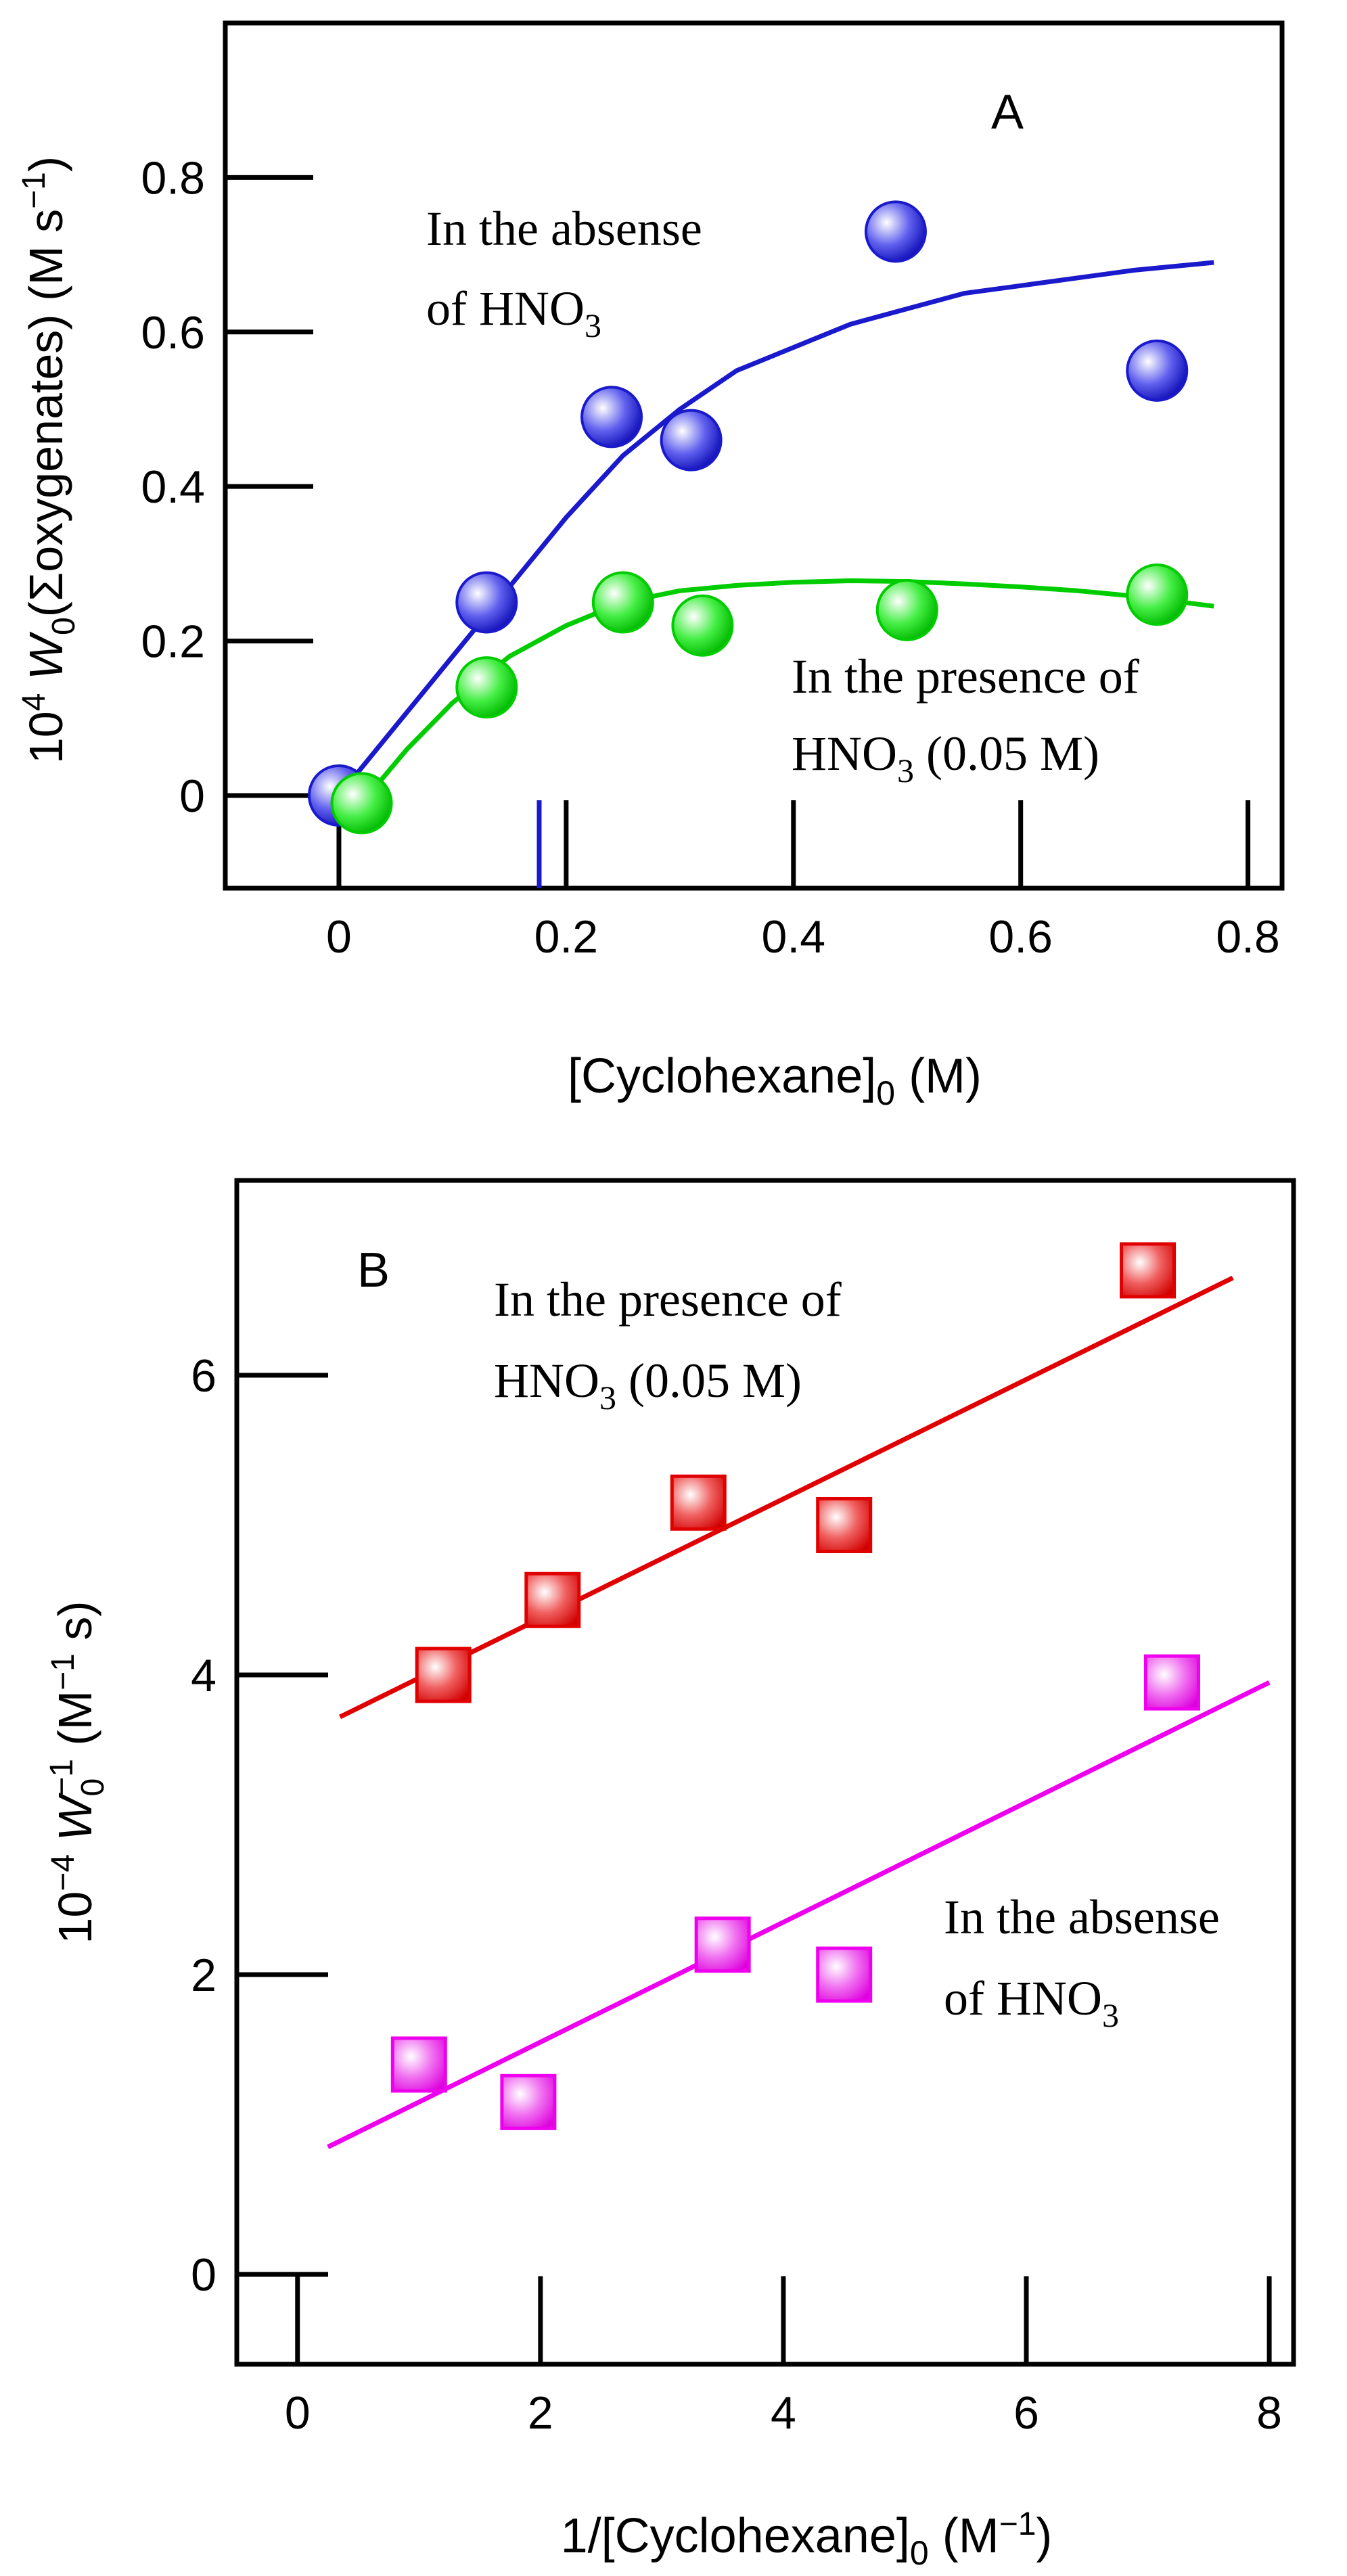  What do you see at coordinates (566, 937) in the screenshot?
I see `x-tick-label: 0.2` at bounding box center [566, 937].